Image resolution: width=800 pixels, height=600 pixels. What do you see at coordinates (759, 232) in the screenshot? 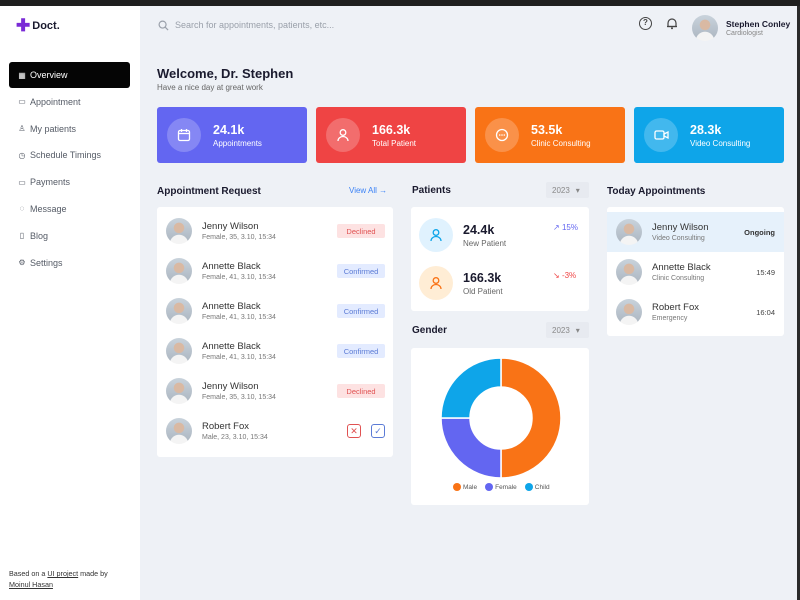
I see `status-badge: Ongoing` at bounding box center [759, 232].